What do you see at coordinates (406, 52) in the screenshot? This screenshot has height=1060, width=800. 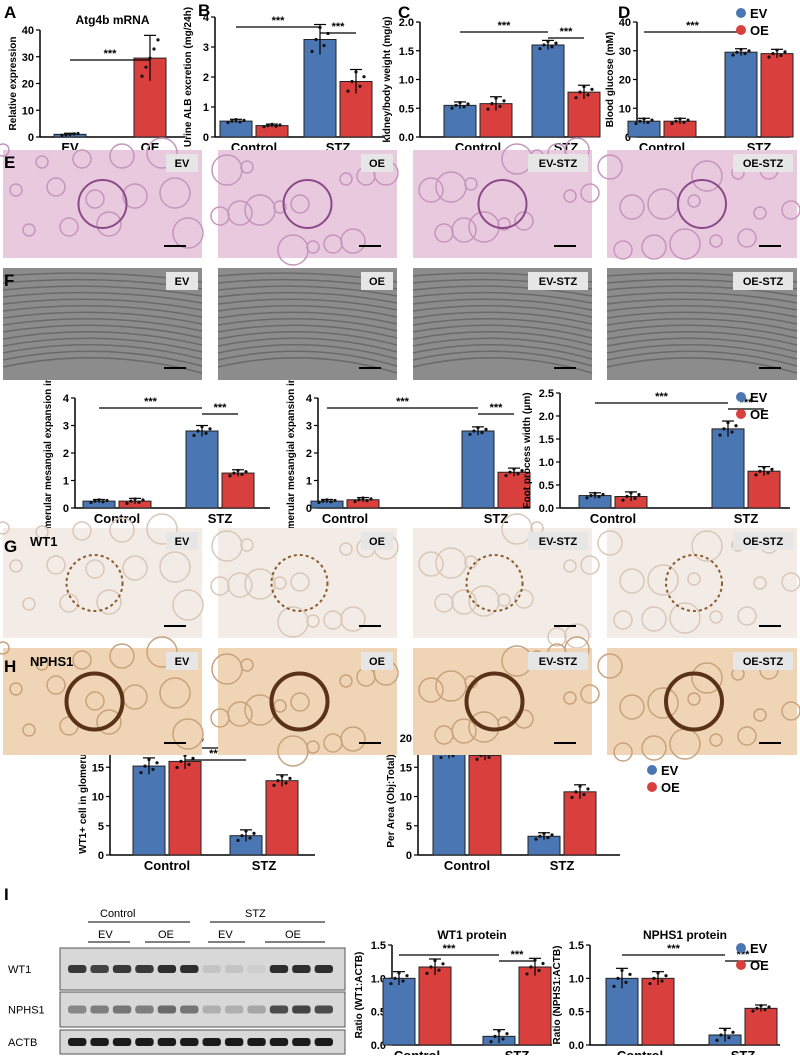 I see `y-tick-label: 1.5` at bounding box center [406, 52].